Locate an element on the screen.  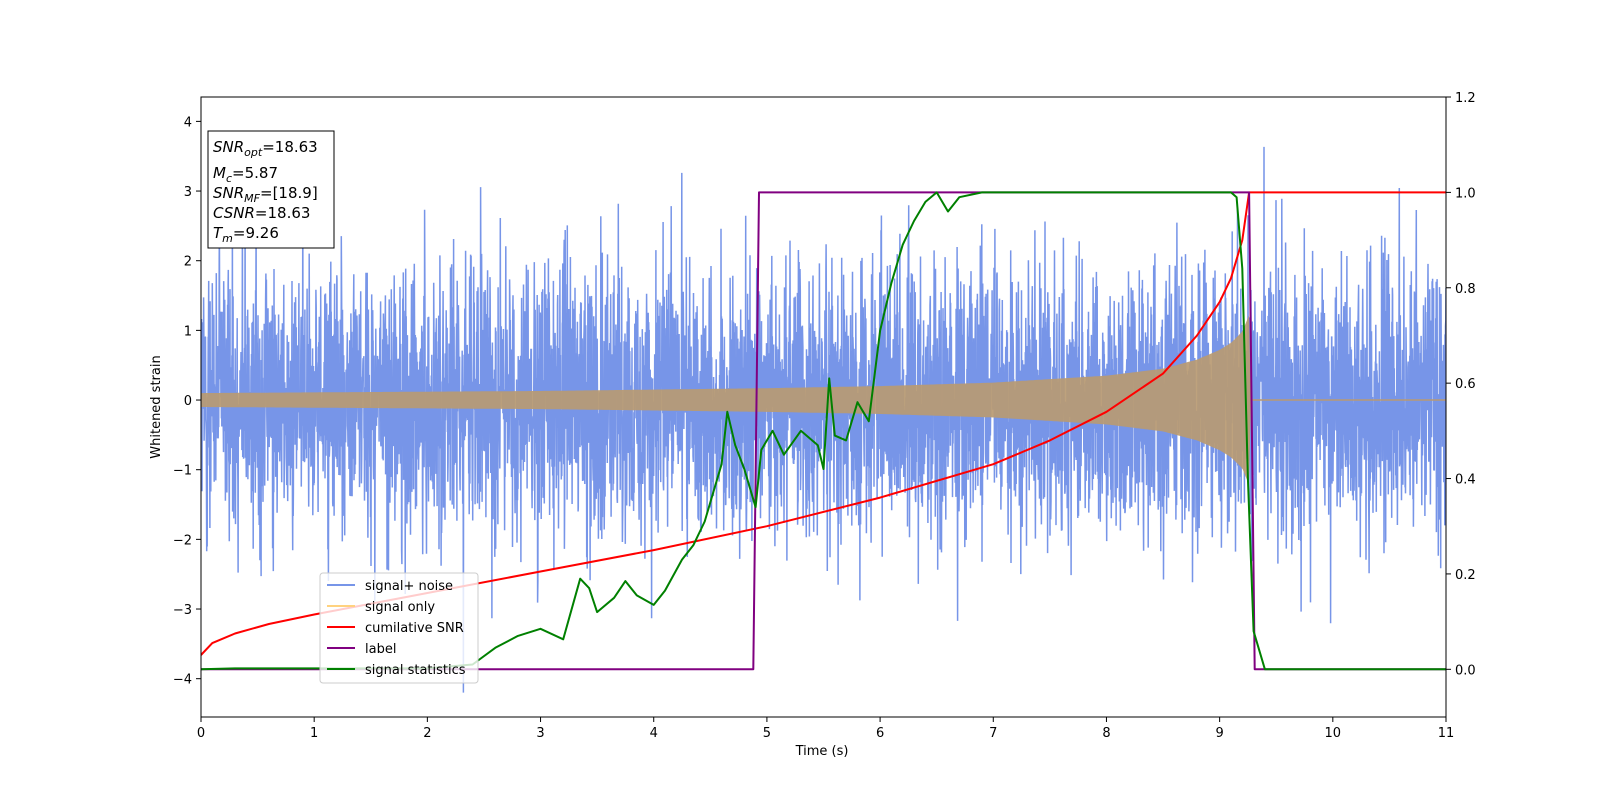
legend-label: signal+ noise is located at coordinates (409, 586).